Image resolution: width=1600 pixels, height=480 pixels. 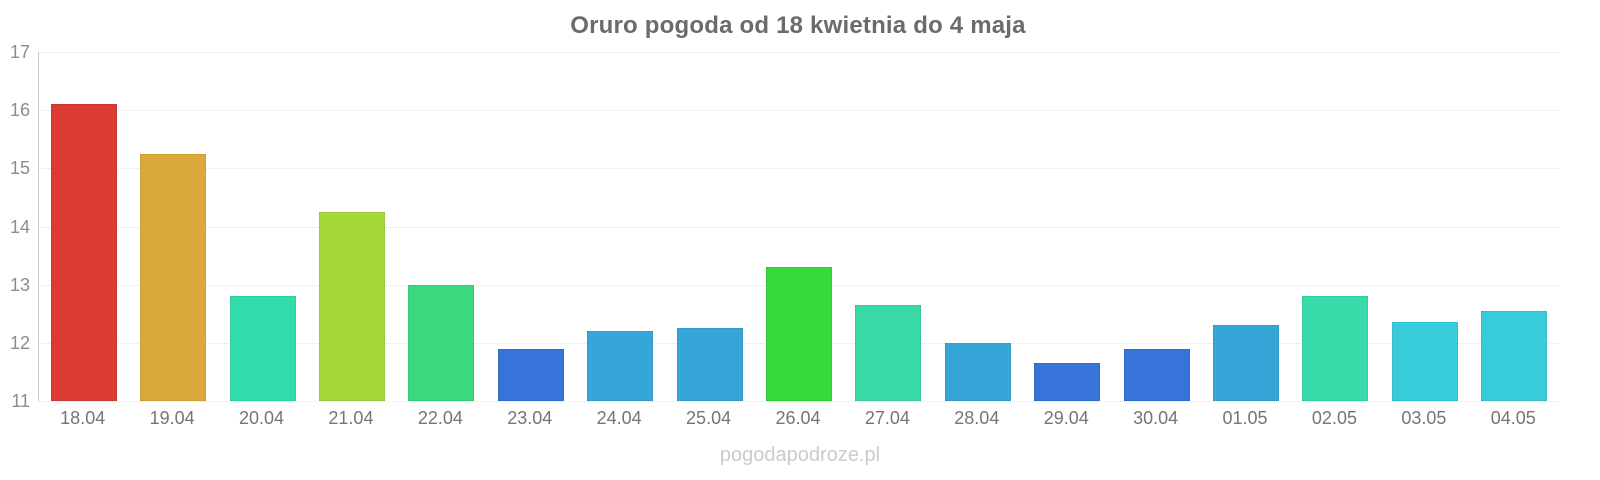 I want to click on y-tick-label: 11, so click(x=20, y=401).